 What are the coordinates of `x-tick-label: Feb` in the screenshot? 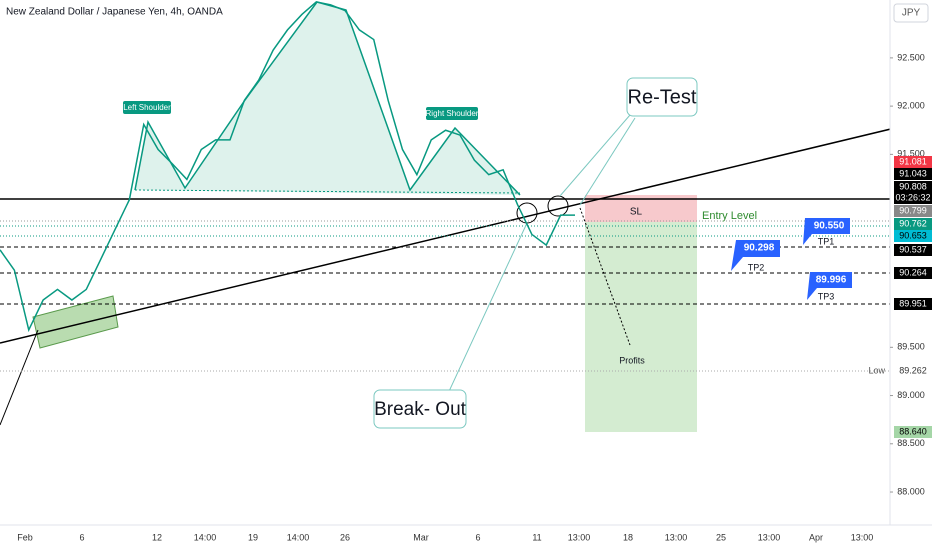 It's located at (25, 537).